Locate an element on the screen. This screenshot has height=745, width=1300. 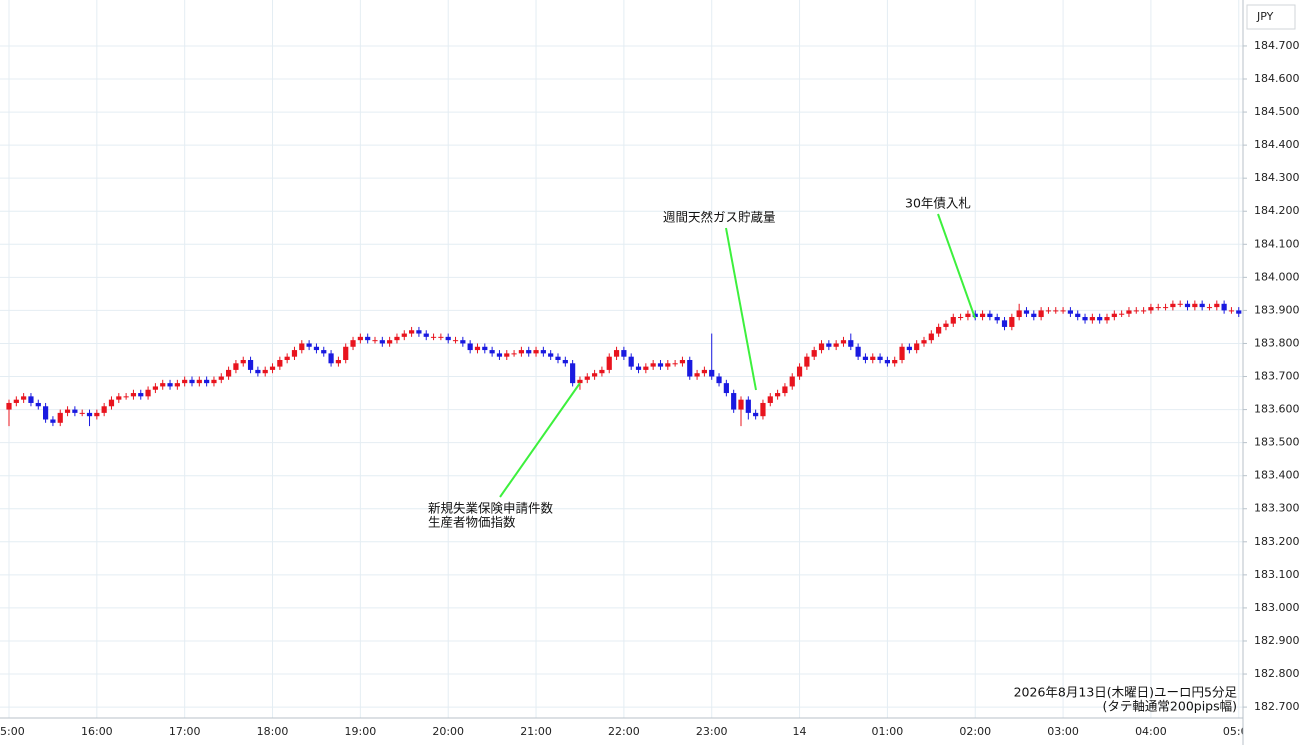
x-tick-label: 18:00 is located at coordinates (273, 731).